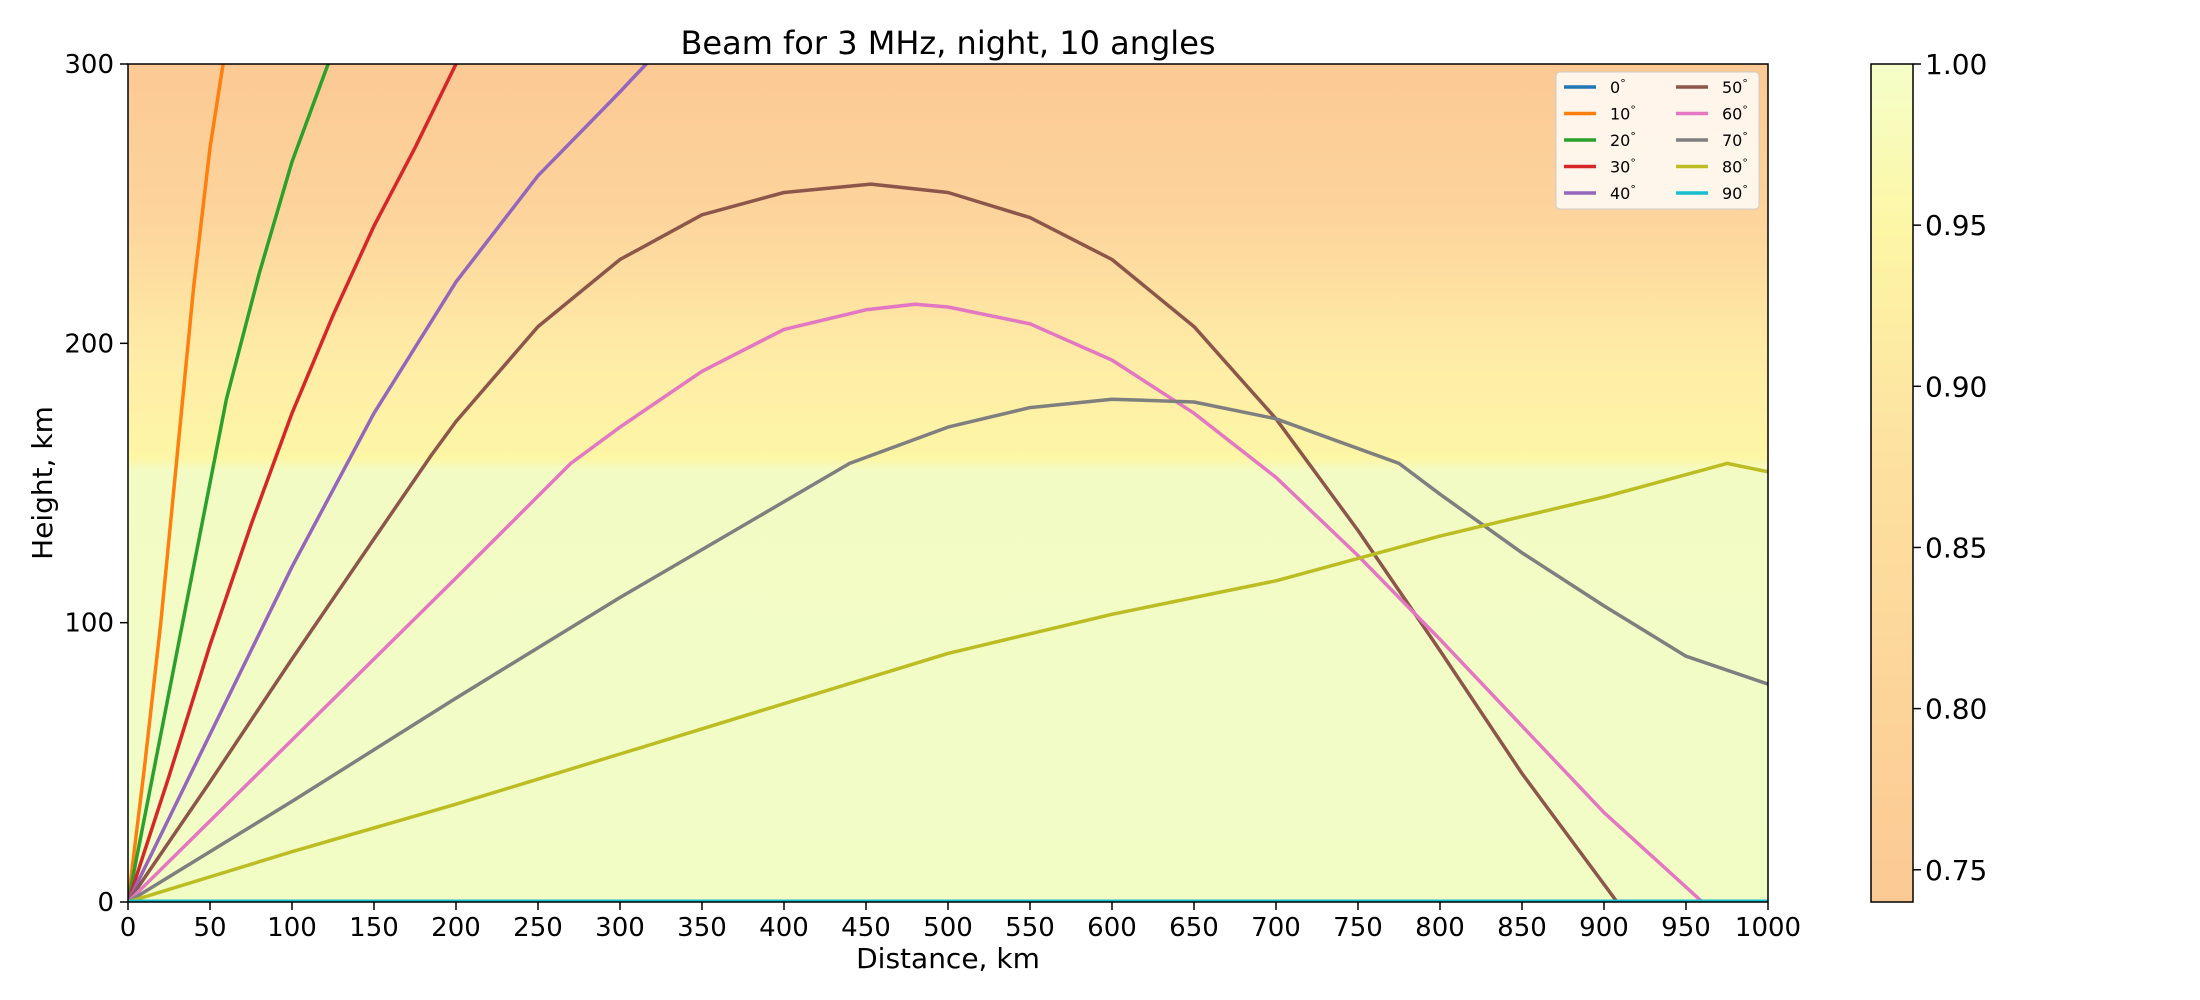 The width and height of the screenshot is (2200, 1000). Describe the element at coordinates (1956, 64) in the screenshot. I see `colorbar-tick-label: 1.00` at that location.